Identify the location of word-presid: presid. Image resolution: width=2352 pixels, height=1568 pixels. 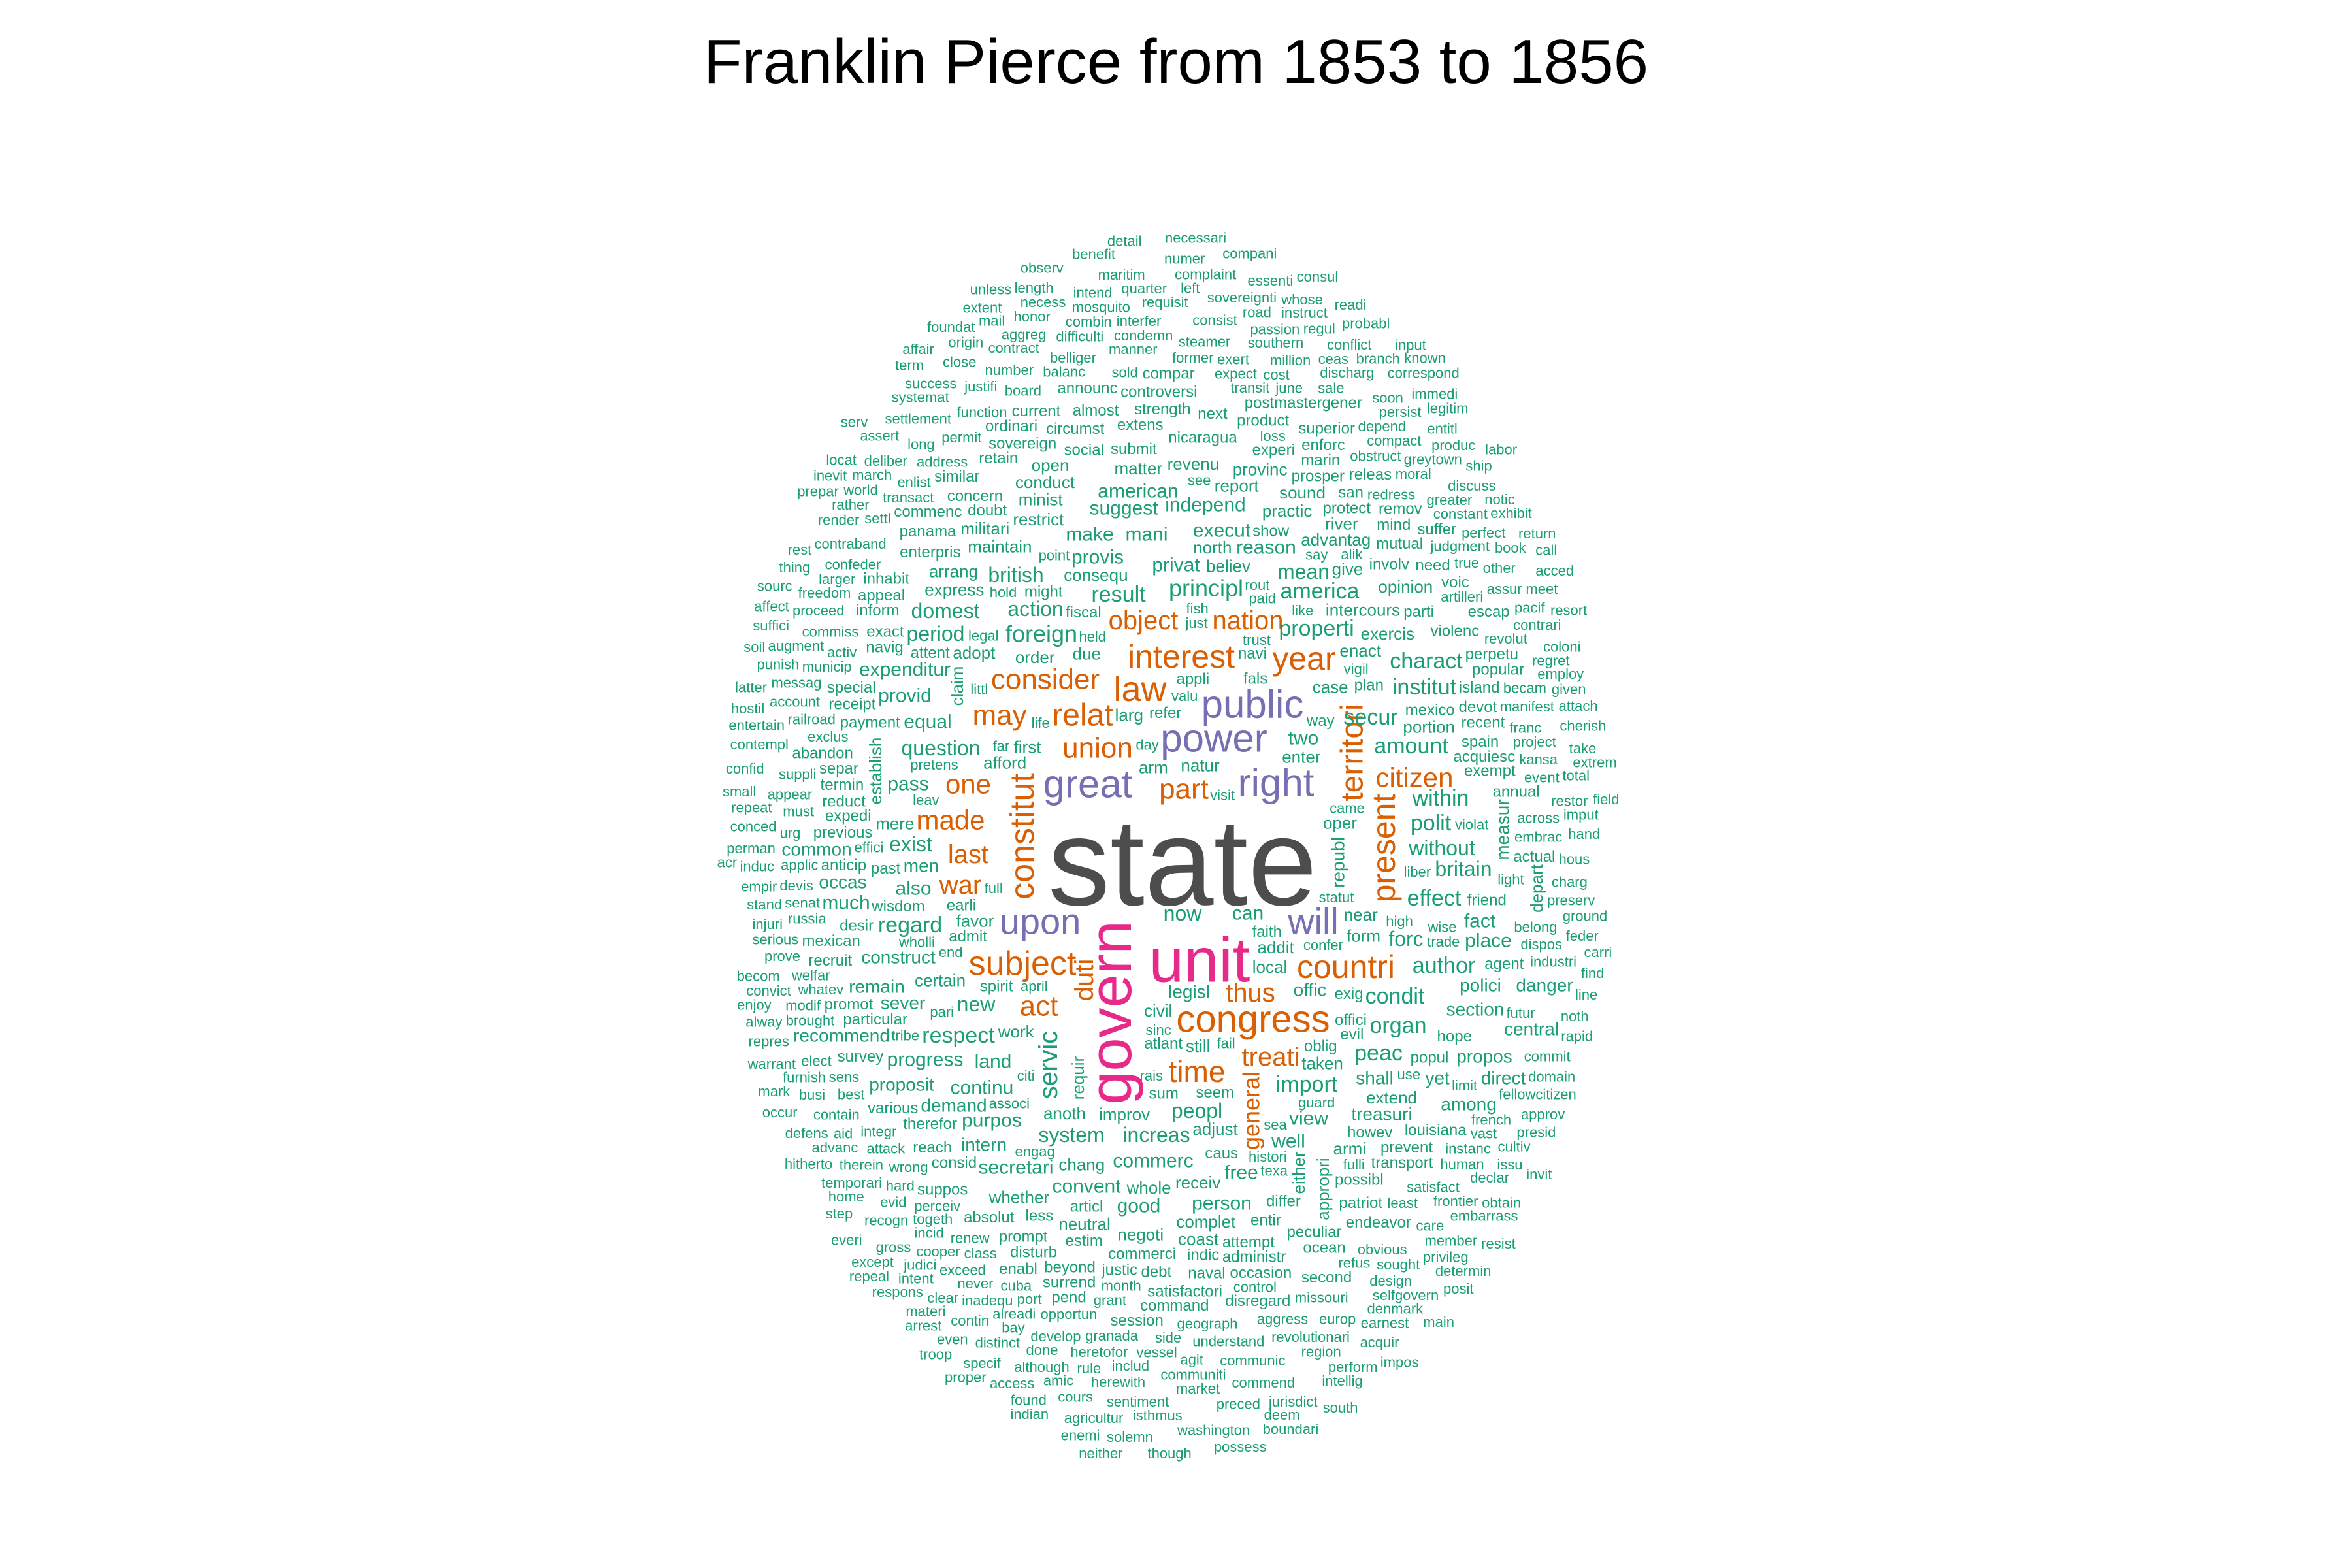
(1536, 1132).